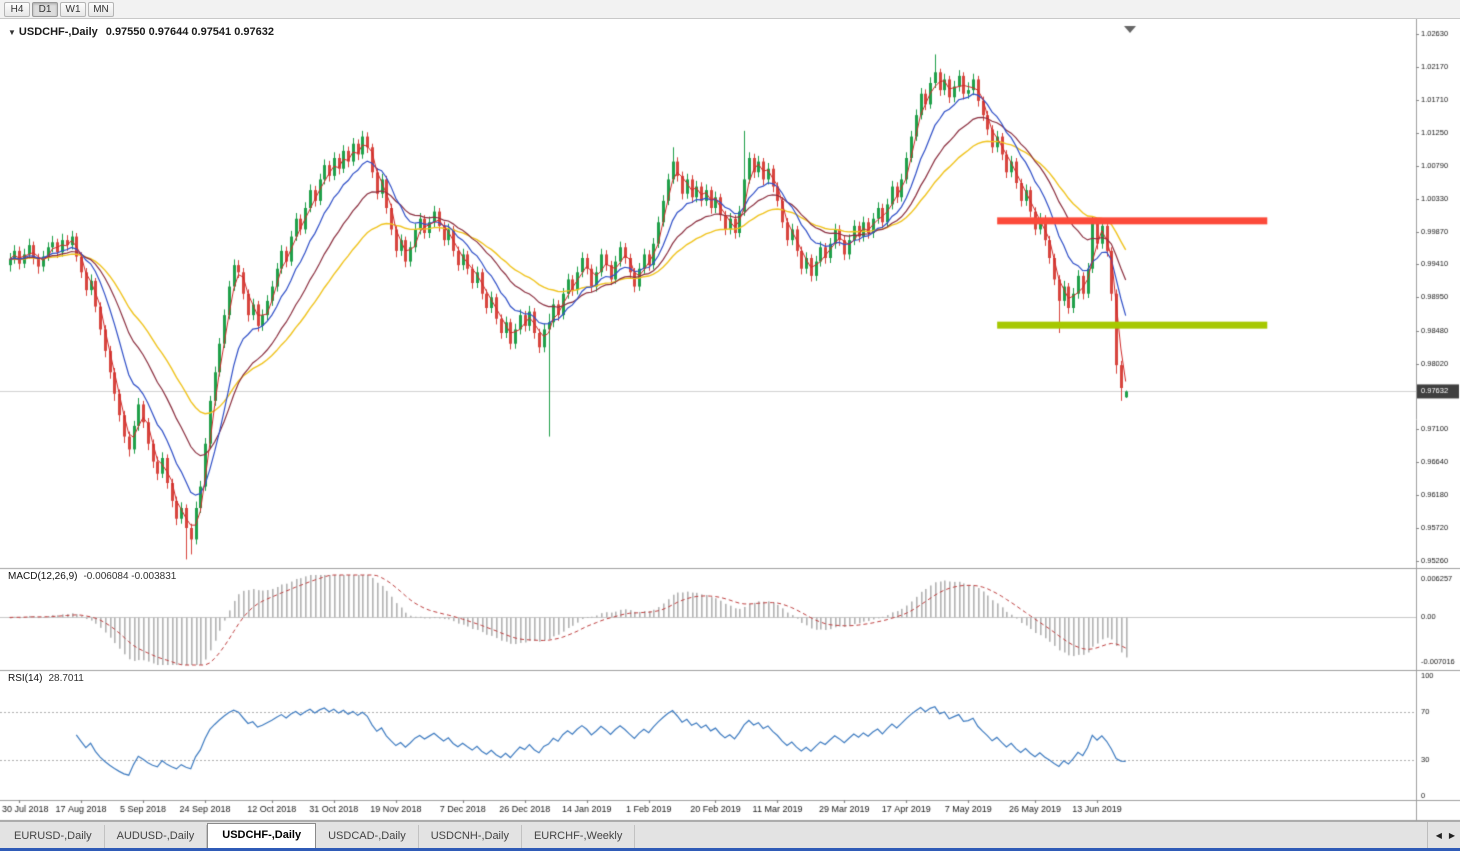 This screenshot has width=1460, height=851. I want to click on chart-tab-eurchf-weekly: EURCHF-,Weekly, so click(579, 836).